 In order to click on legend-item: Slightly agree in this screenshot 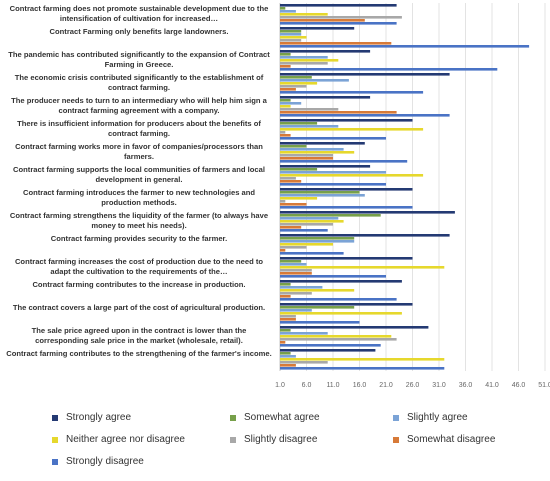, I will do `click(430, 417)`.